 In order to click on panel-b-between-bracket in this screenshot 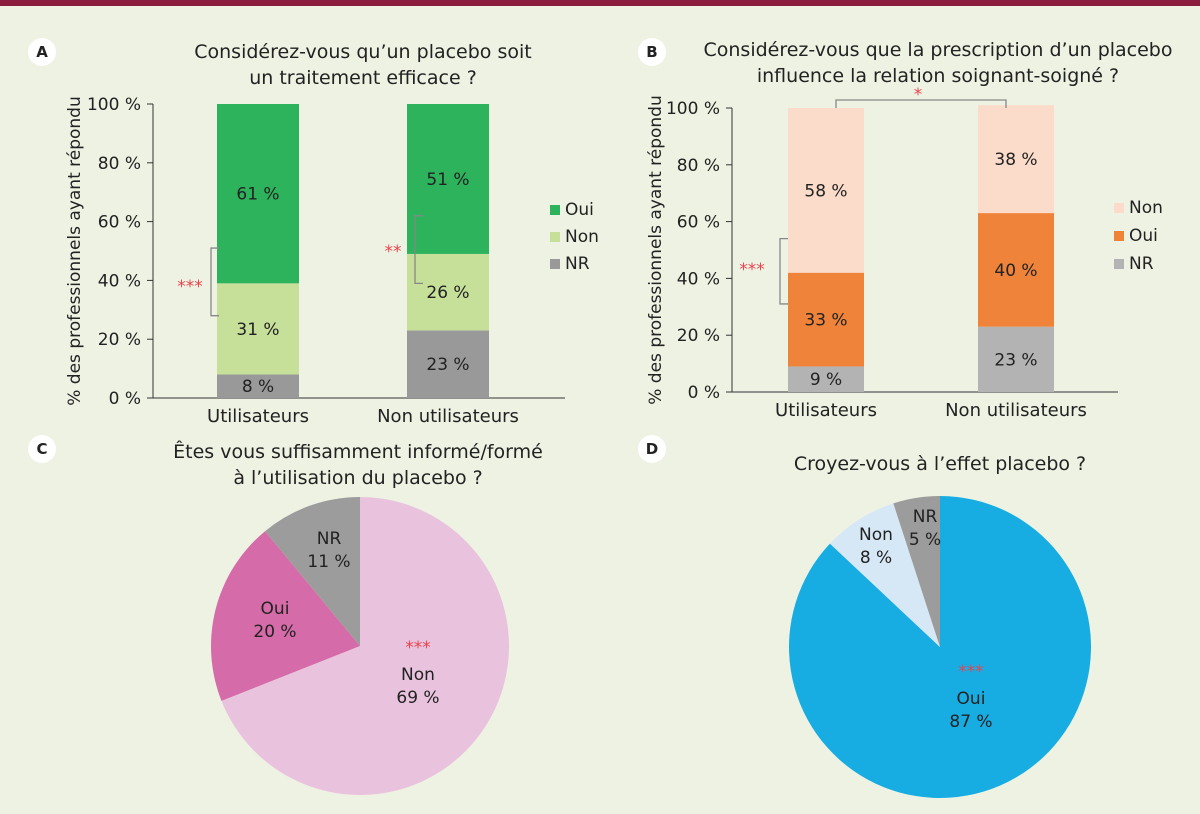, I will do `click(921, 103)`.